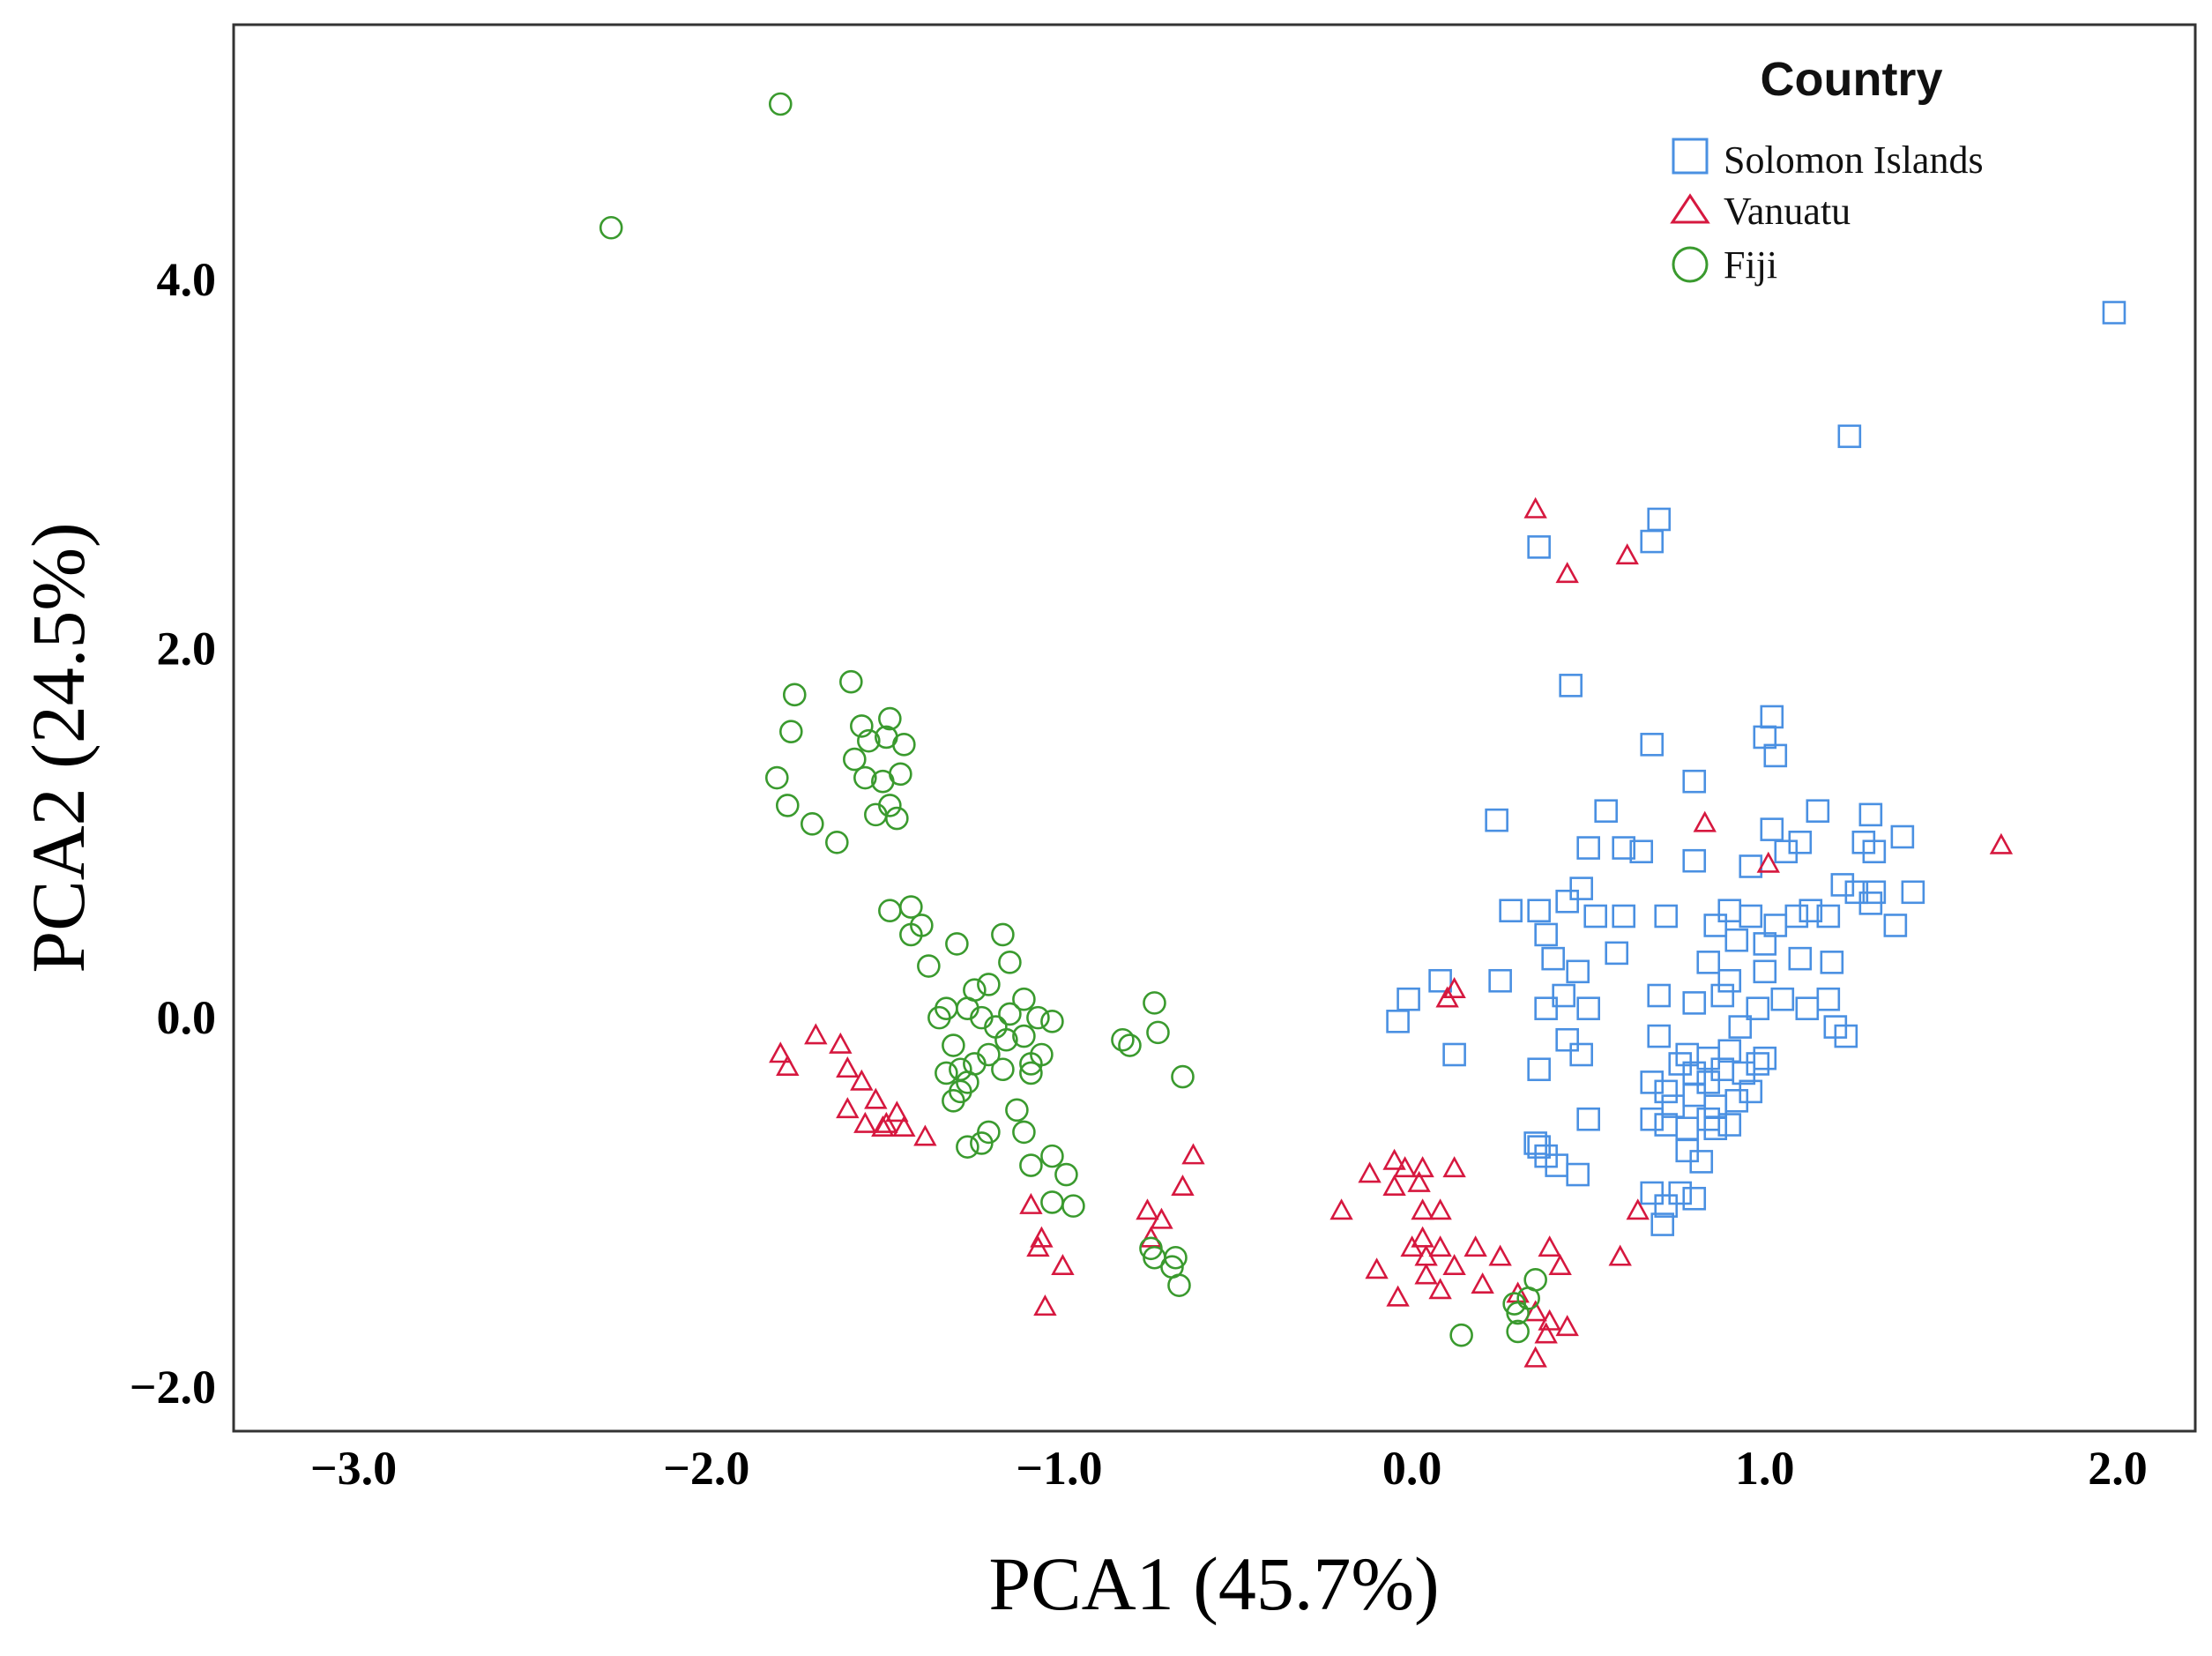 The image size is (2212, 1656). I want to click on x-tick-label: 0.0, so click(1412, 1468).